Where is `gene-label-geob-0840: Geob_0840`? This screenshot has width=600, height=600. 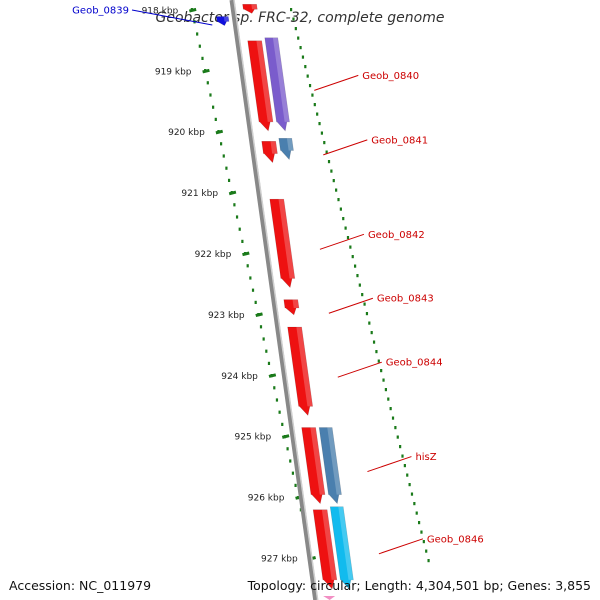
gene-label-geob-0840: Geob_0840 is located at coordinates (390, 76).